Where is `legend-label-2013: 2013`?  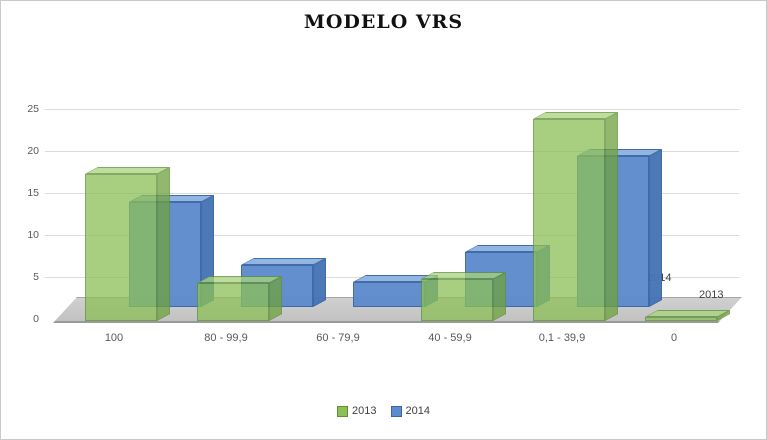 legend-label-2013: 2013 is located at coordinates (364, 411).